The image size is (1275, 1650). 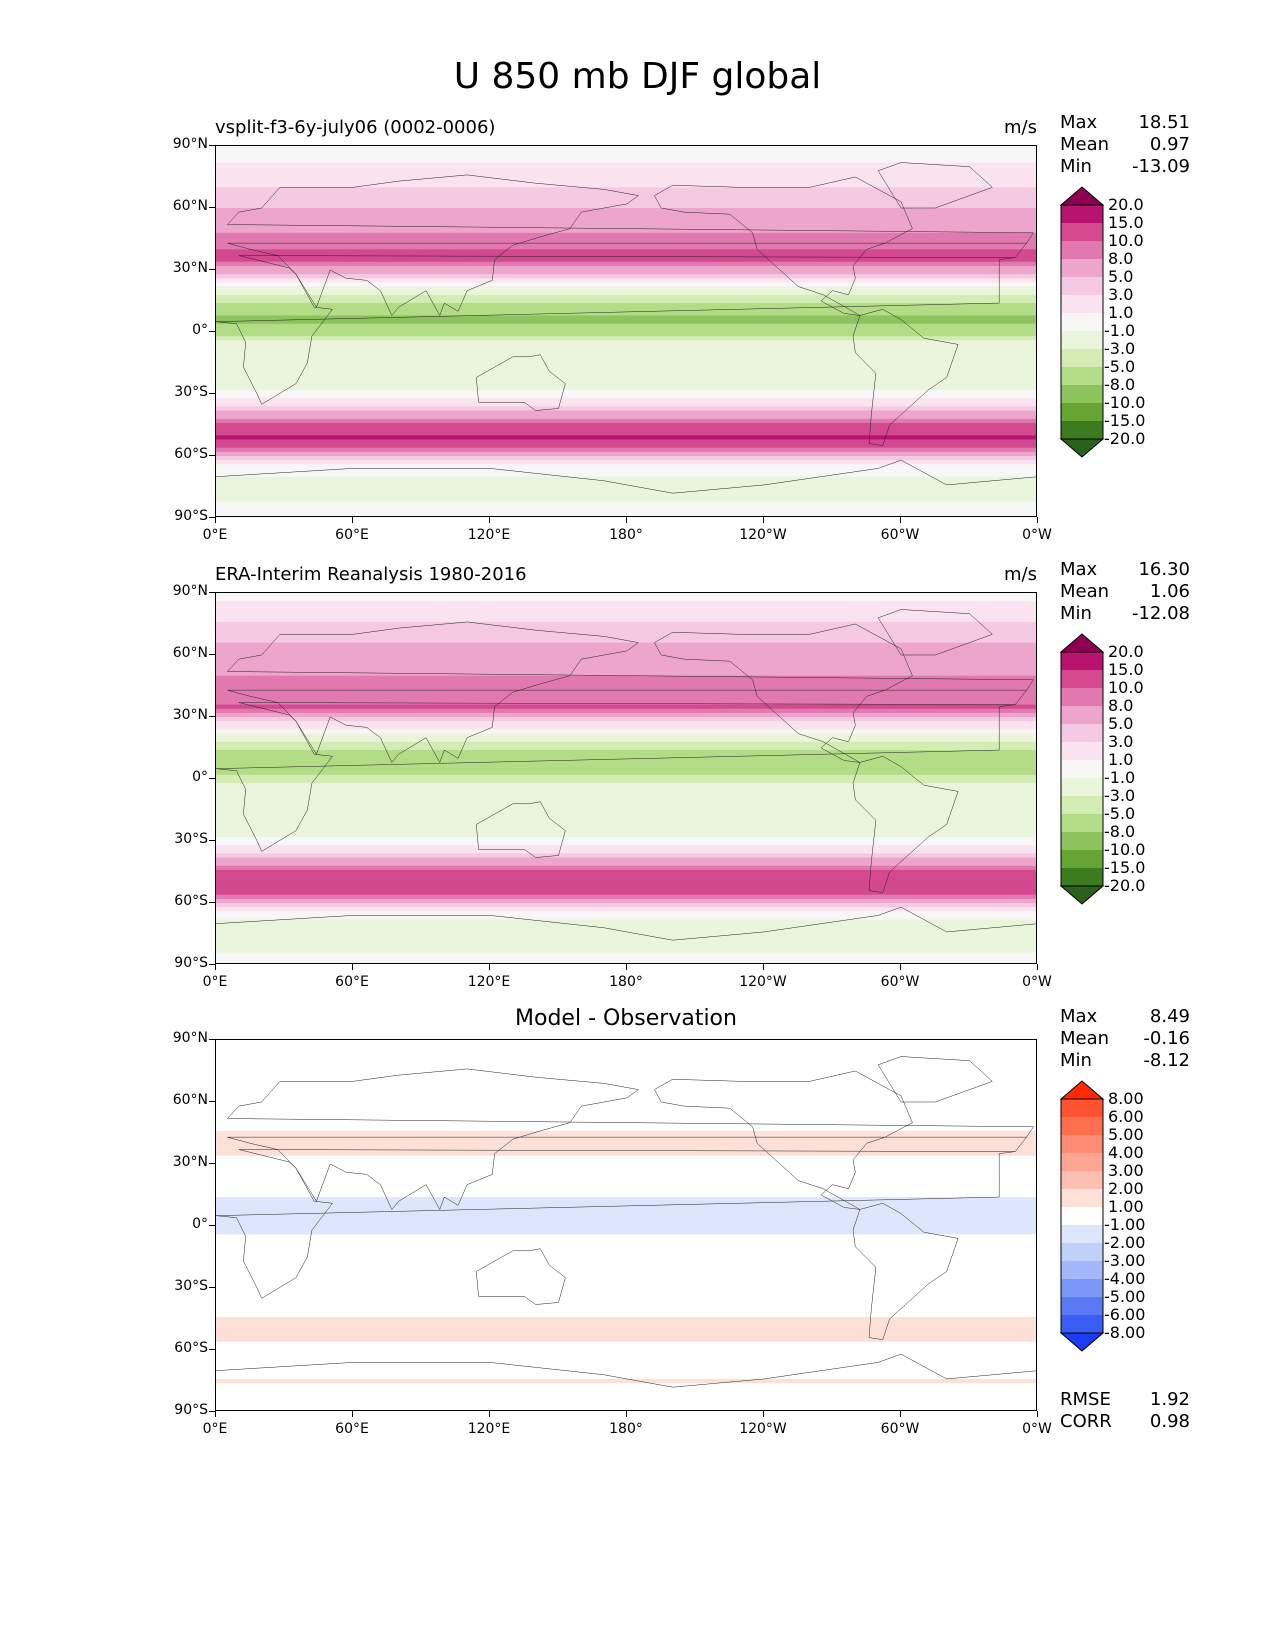 I want to click on stats-box: Max 16.30 Mean 1.06 Min -12.08, so click(x=1125, y=592).